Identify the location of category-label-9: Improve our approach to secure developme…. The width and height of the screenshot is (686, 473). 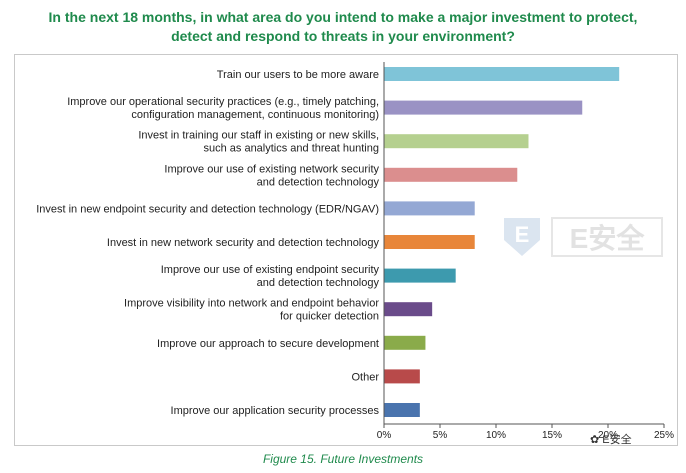
(268, 344).